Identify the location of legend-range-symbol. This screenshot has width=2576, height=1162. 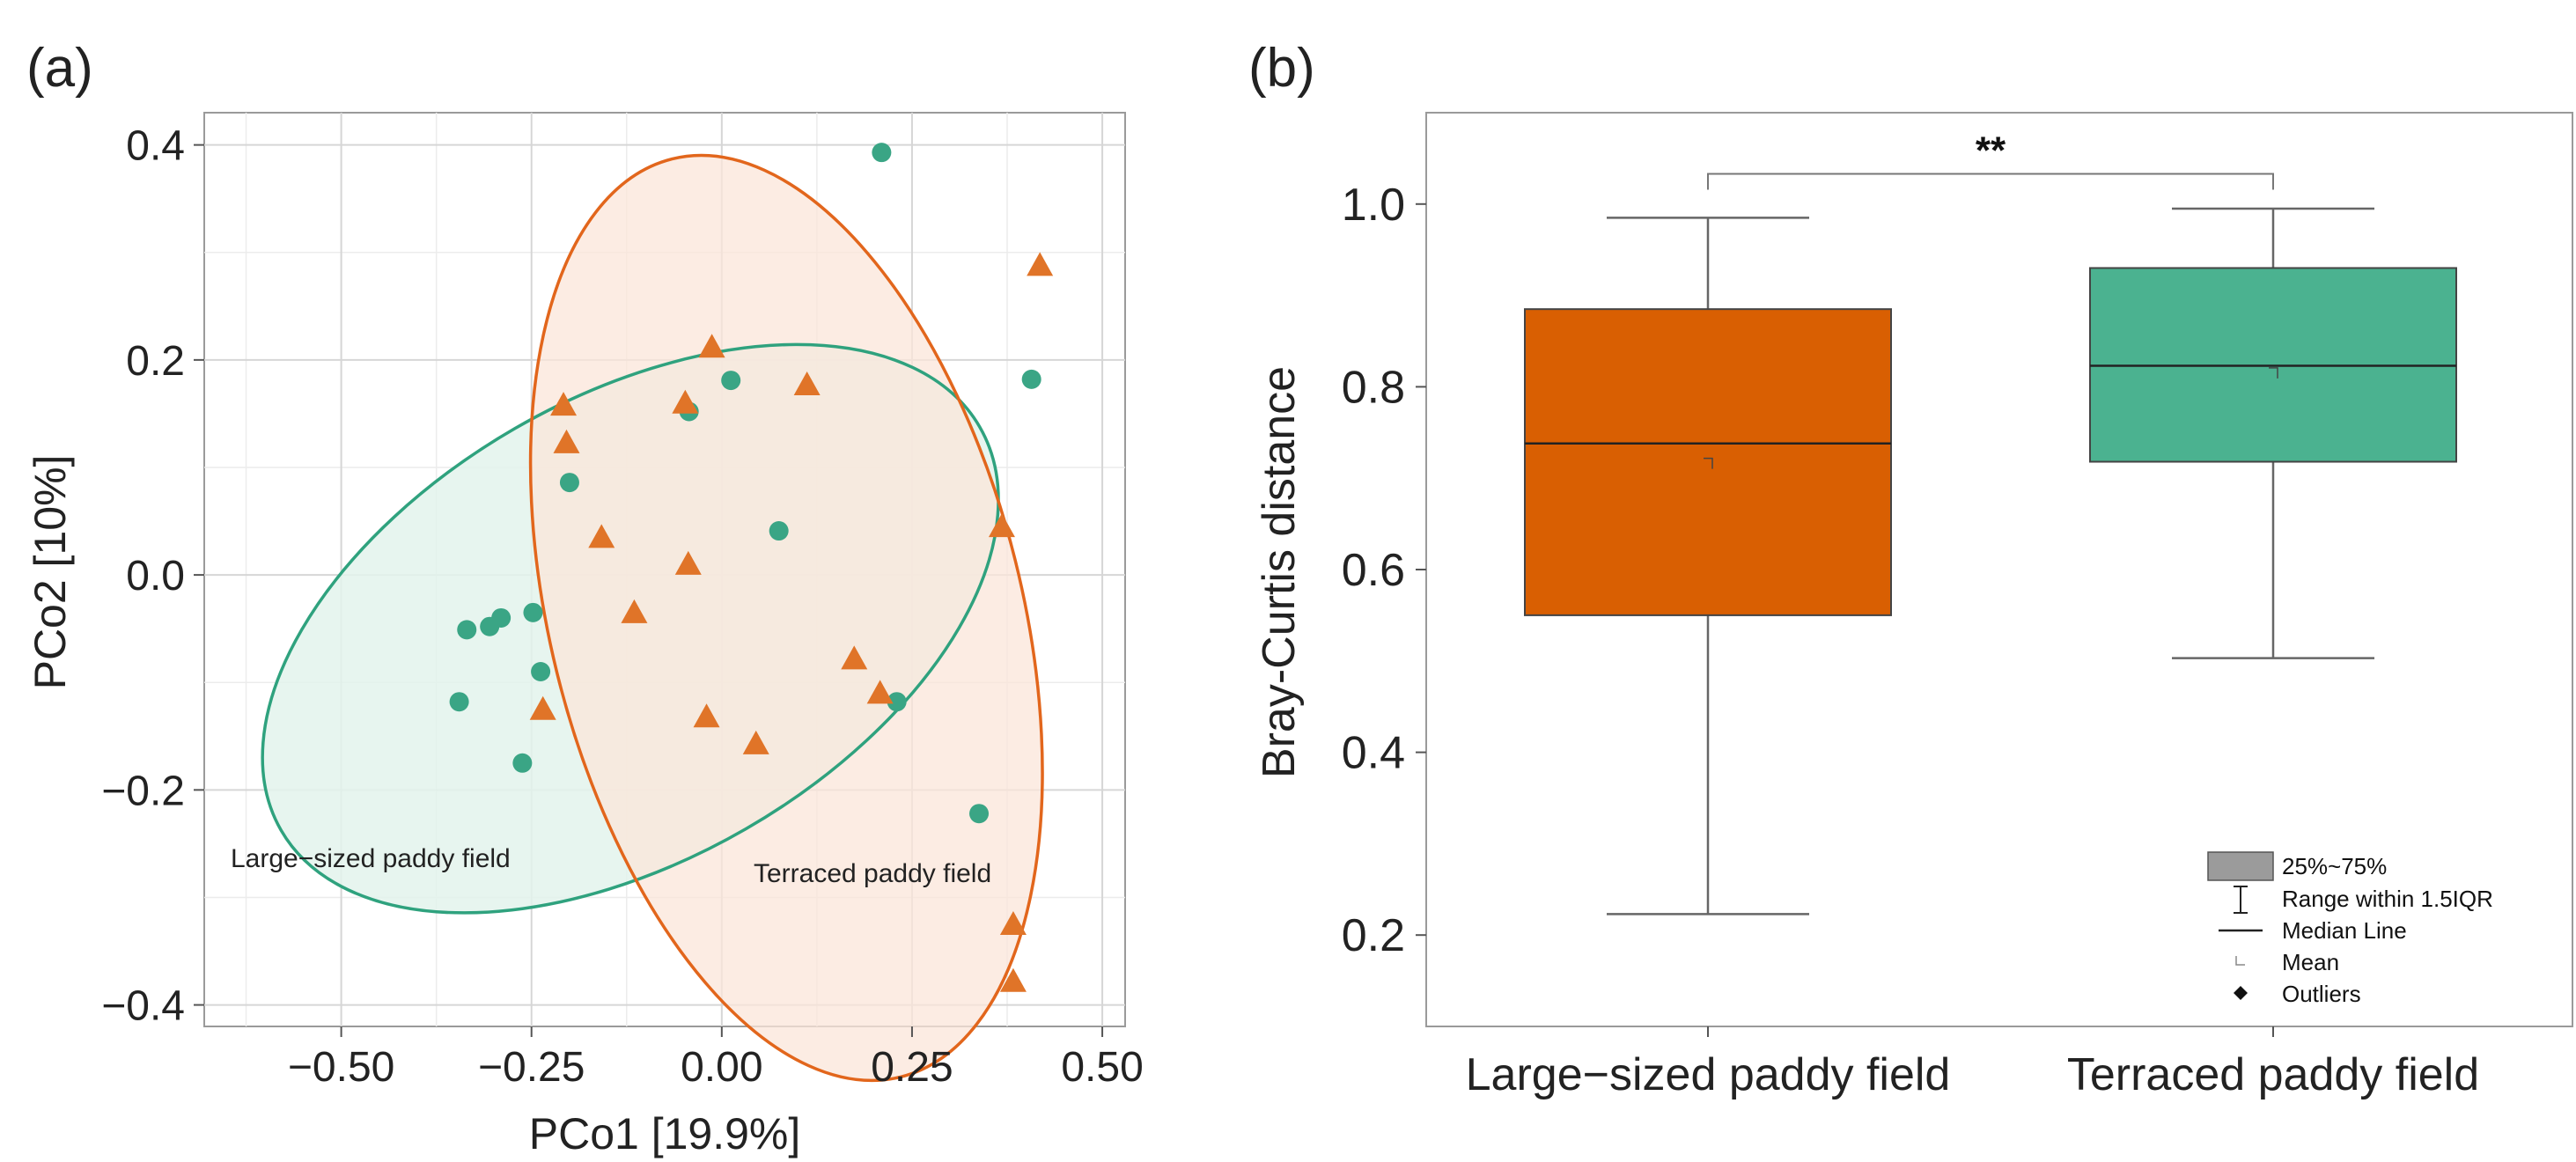
(2241, 900).